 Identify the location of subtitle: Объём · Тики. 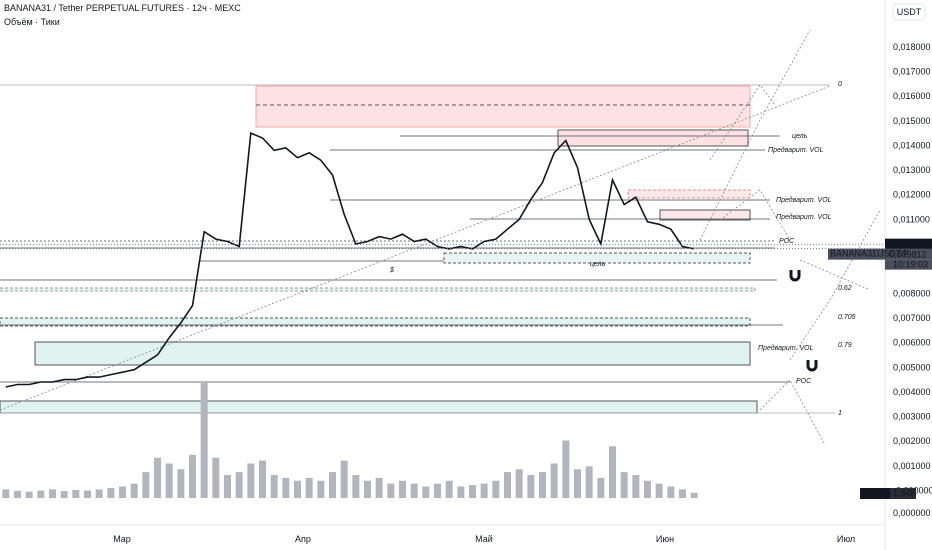
(32, 22).